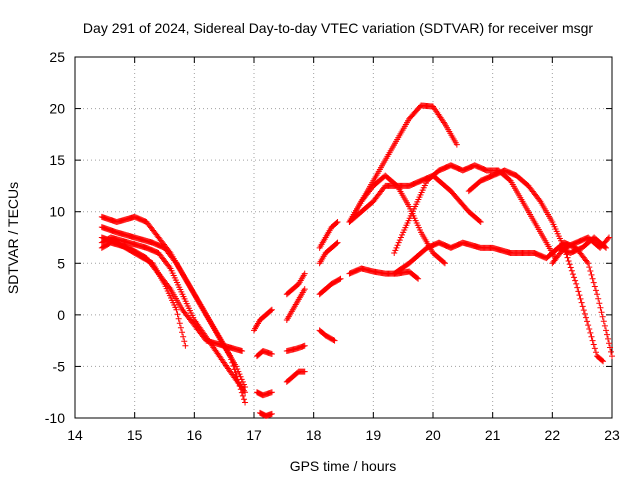 The image size is (640, 480). I want to click on x-tick-label: 14, so click(75, 435).